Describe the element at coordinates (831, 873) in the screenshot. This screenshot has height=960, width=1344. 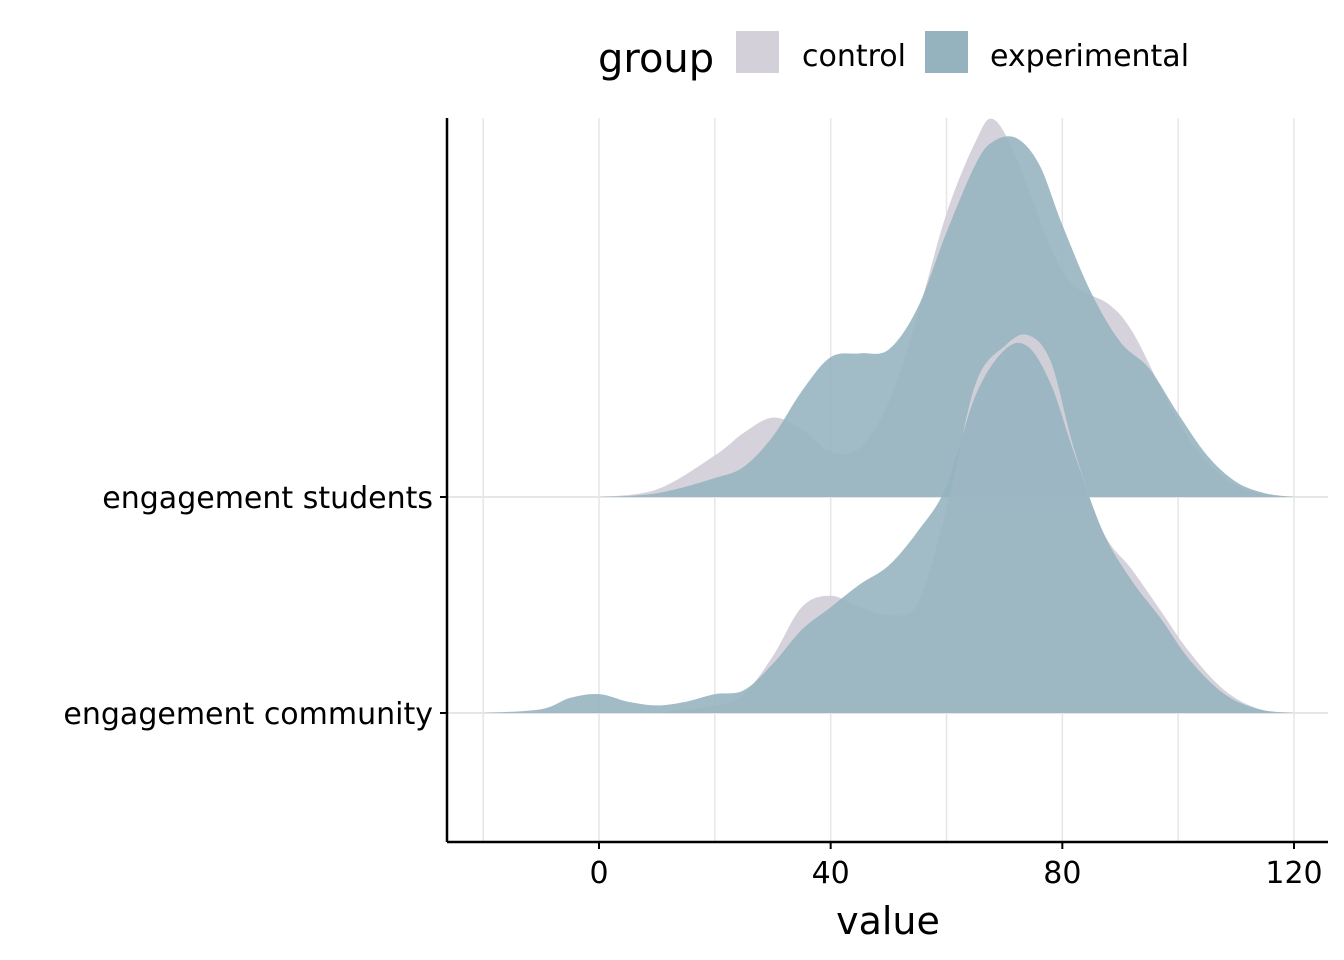
I see `x-tick-label-40: 40` at that location.